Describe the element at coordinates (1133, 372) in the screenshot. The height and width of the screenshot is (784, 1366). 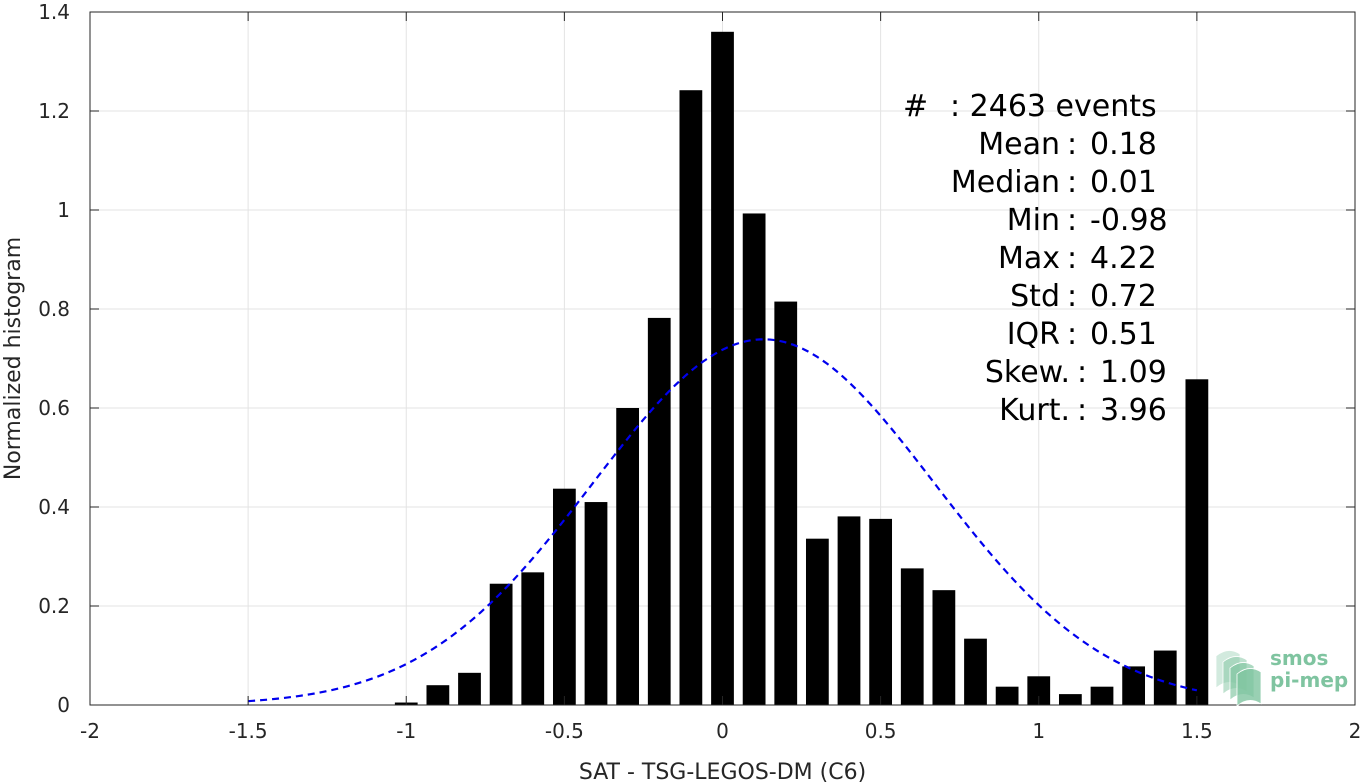
I see `stat-value: 1.09` at that location.